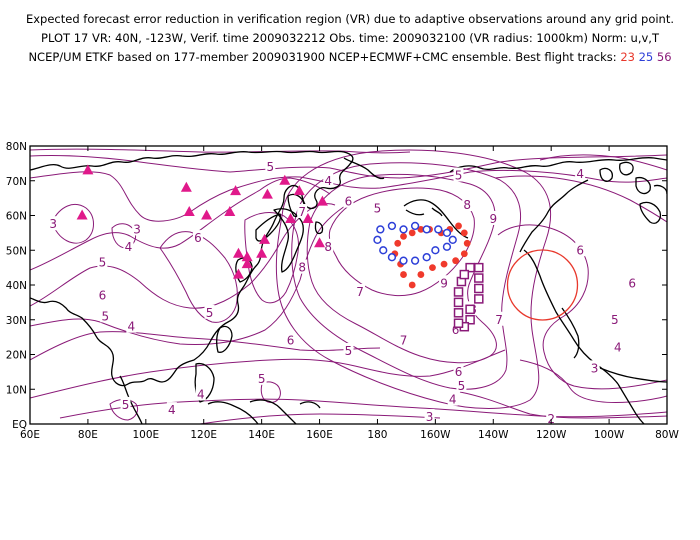 The height and width of the screenshot is (540, 700). I want to click on x-tick-label: 140W, so click(493, 435).